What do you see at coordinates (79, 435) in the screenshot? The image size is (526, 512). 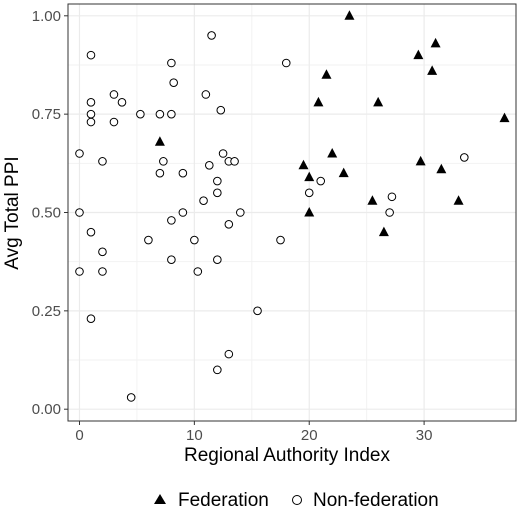 I see `x-tick-label: 0` at bounding box center [79, 435].